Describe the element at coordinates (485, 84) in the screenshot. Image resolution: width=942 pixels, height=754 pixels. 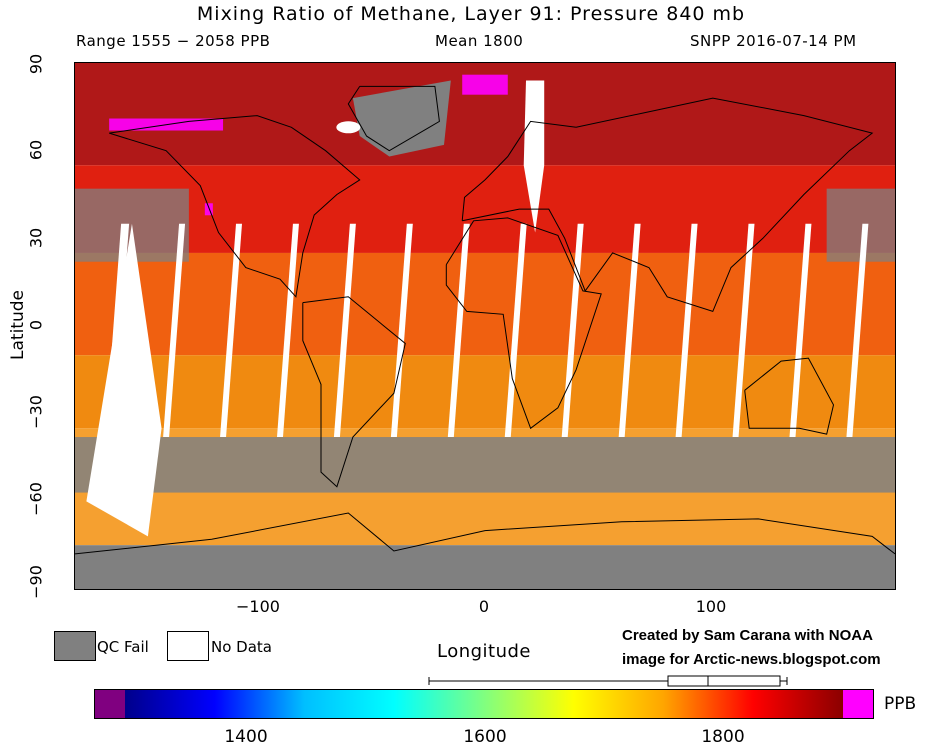
I see `magenta-patch-arctic` at that location.